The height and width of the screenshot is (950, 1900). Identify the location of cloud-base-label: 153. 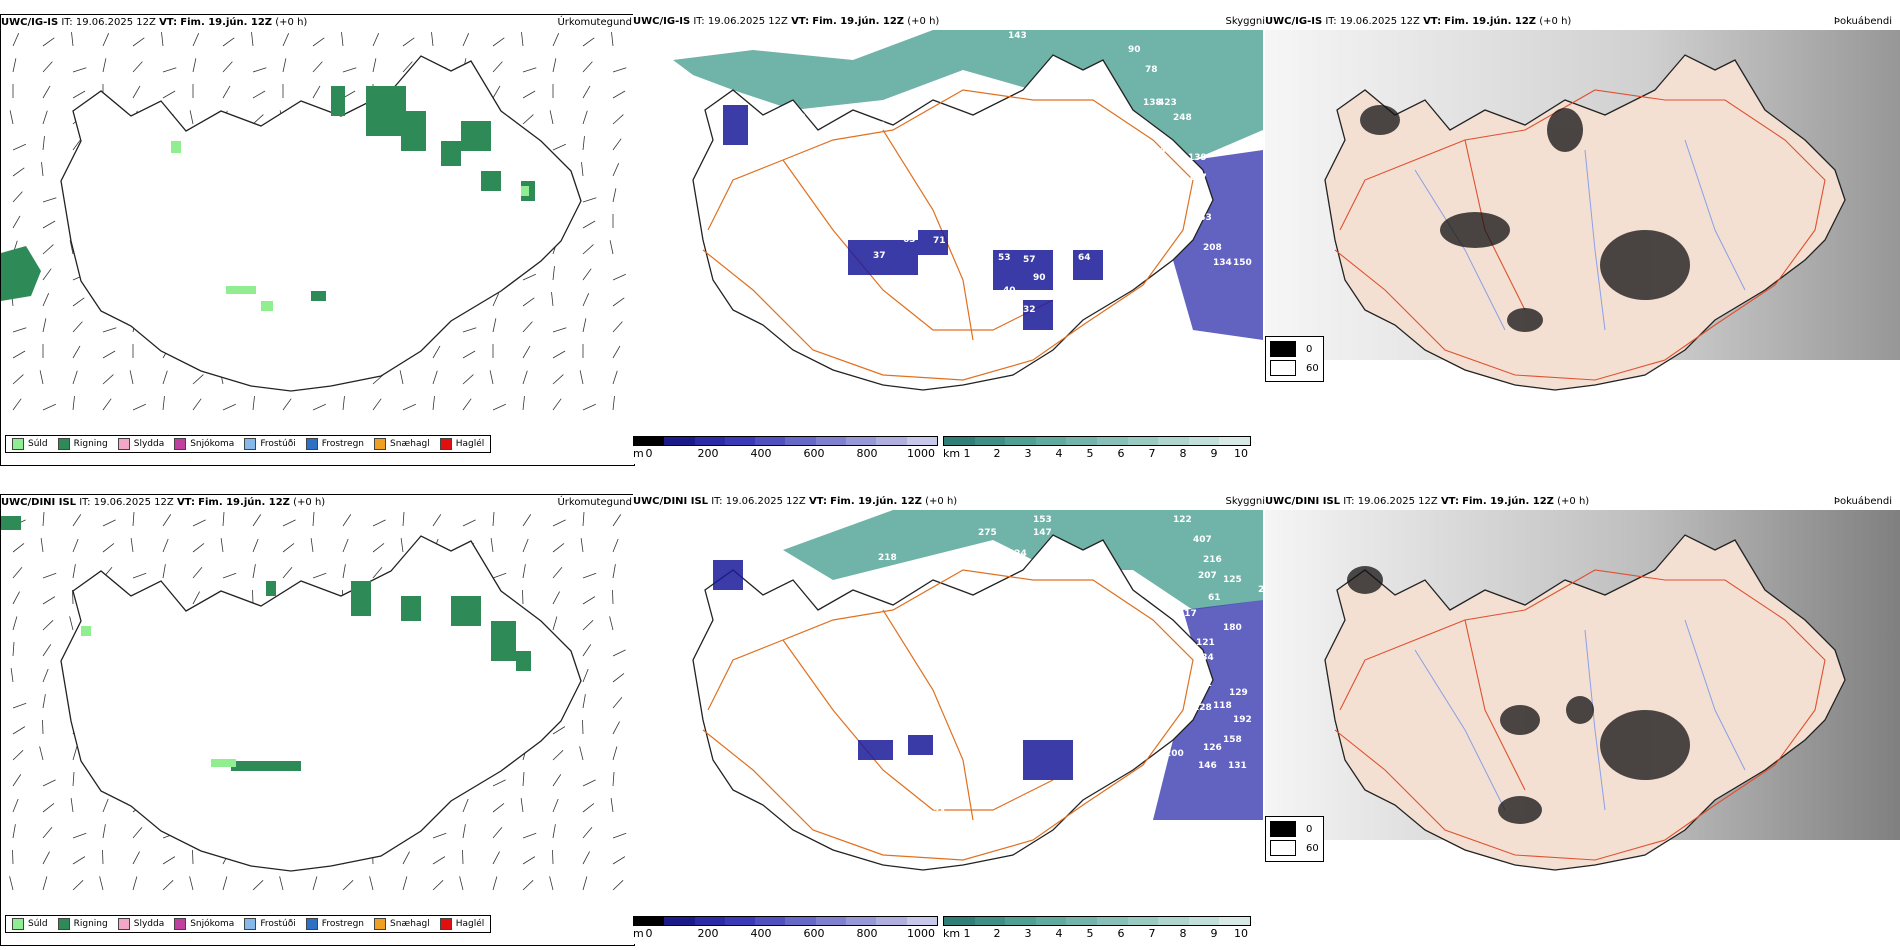
(1202, 218).